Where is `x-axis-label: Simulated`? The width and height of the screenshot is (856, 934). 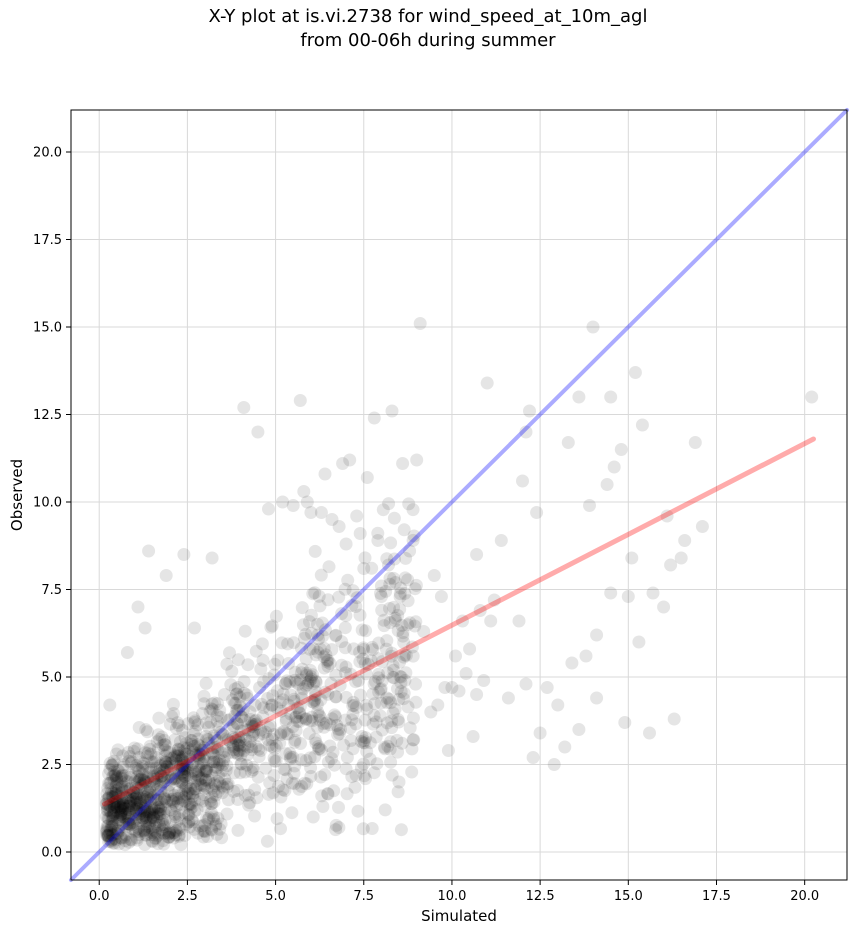
x-axis-label: Simulated is located at coordinates (459, 916).